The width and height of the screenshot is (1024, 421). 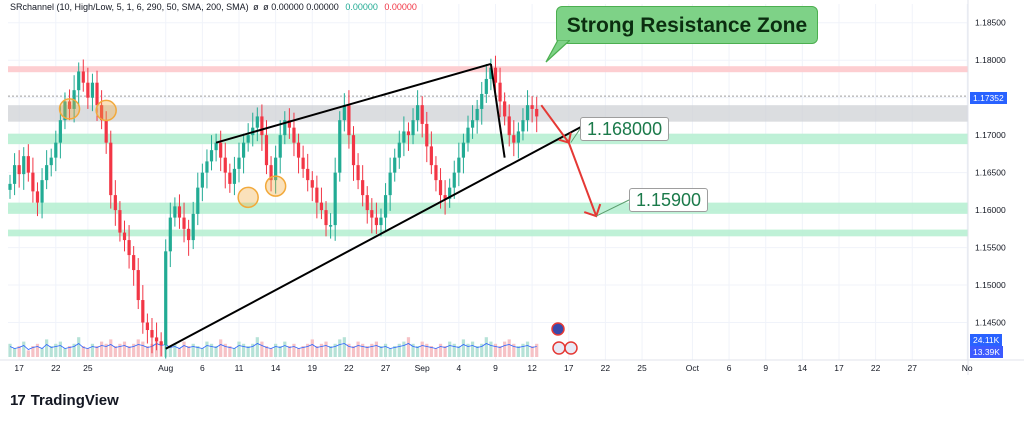 I want to click on zone-support1, so click(x=488, y=139).